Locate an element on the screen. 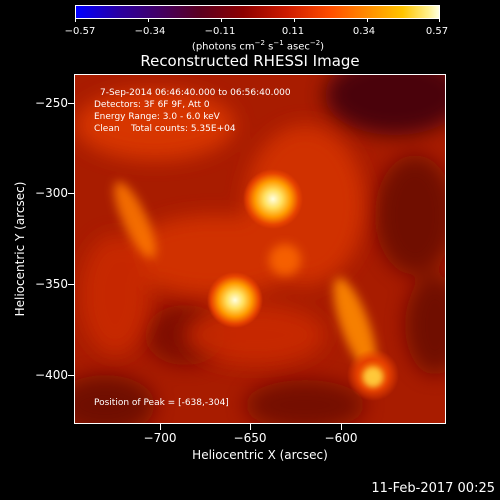 This screenshot has width=500, height=500. y-tick-label: −250 is located at coordinates (51, 103).